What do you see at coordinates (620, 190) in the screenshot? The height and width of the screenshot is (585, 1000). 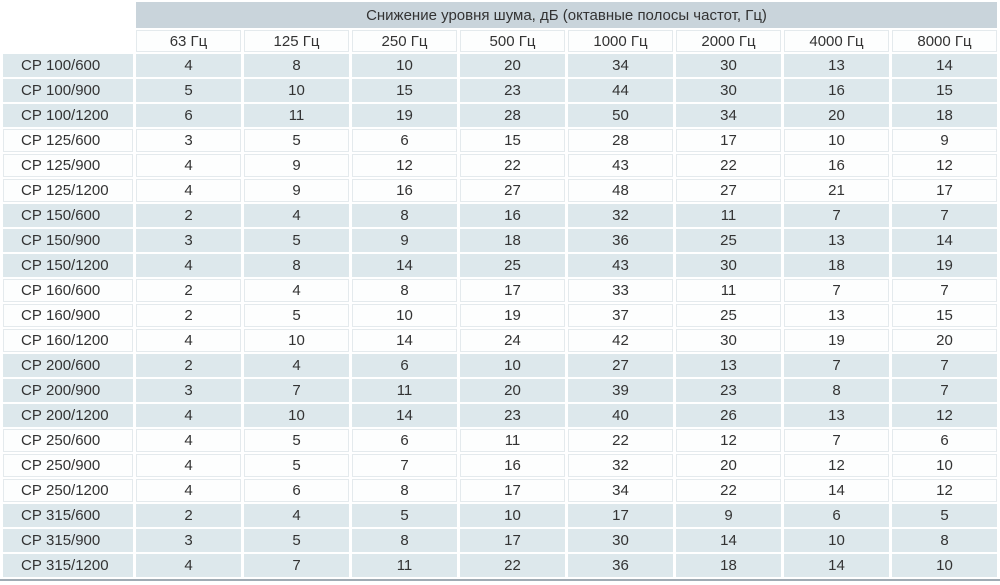 I see `value-cell: 48` at bounding box center [620, 190].